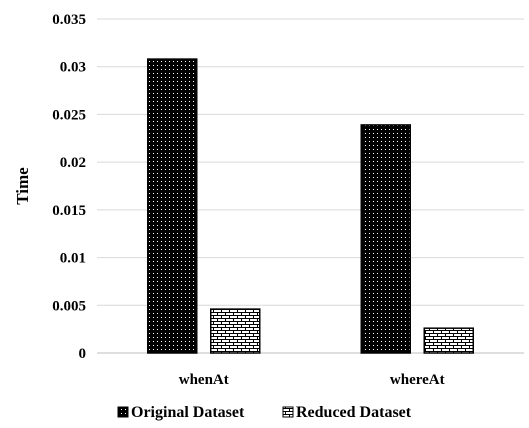 This screenshot has height=428, width=529. What do you see at coordinates (69, 20) in the screenshot?
I see `y-tick-label: 0.035` at bounding box center [69, 20].